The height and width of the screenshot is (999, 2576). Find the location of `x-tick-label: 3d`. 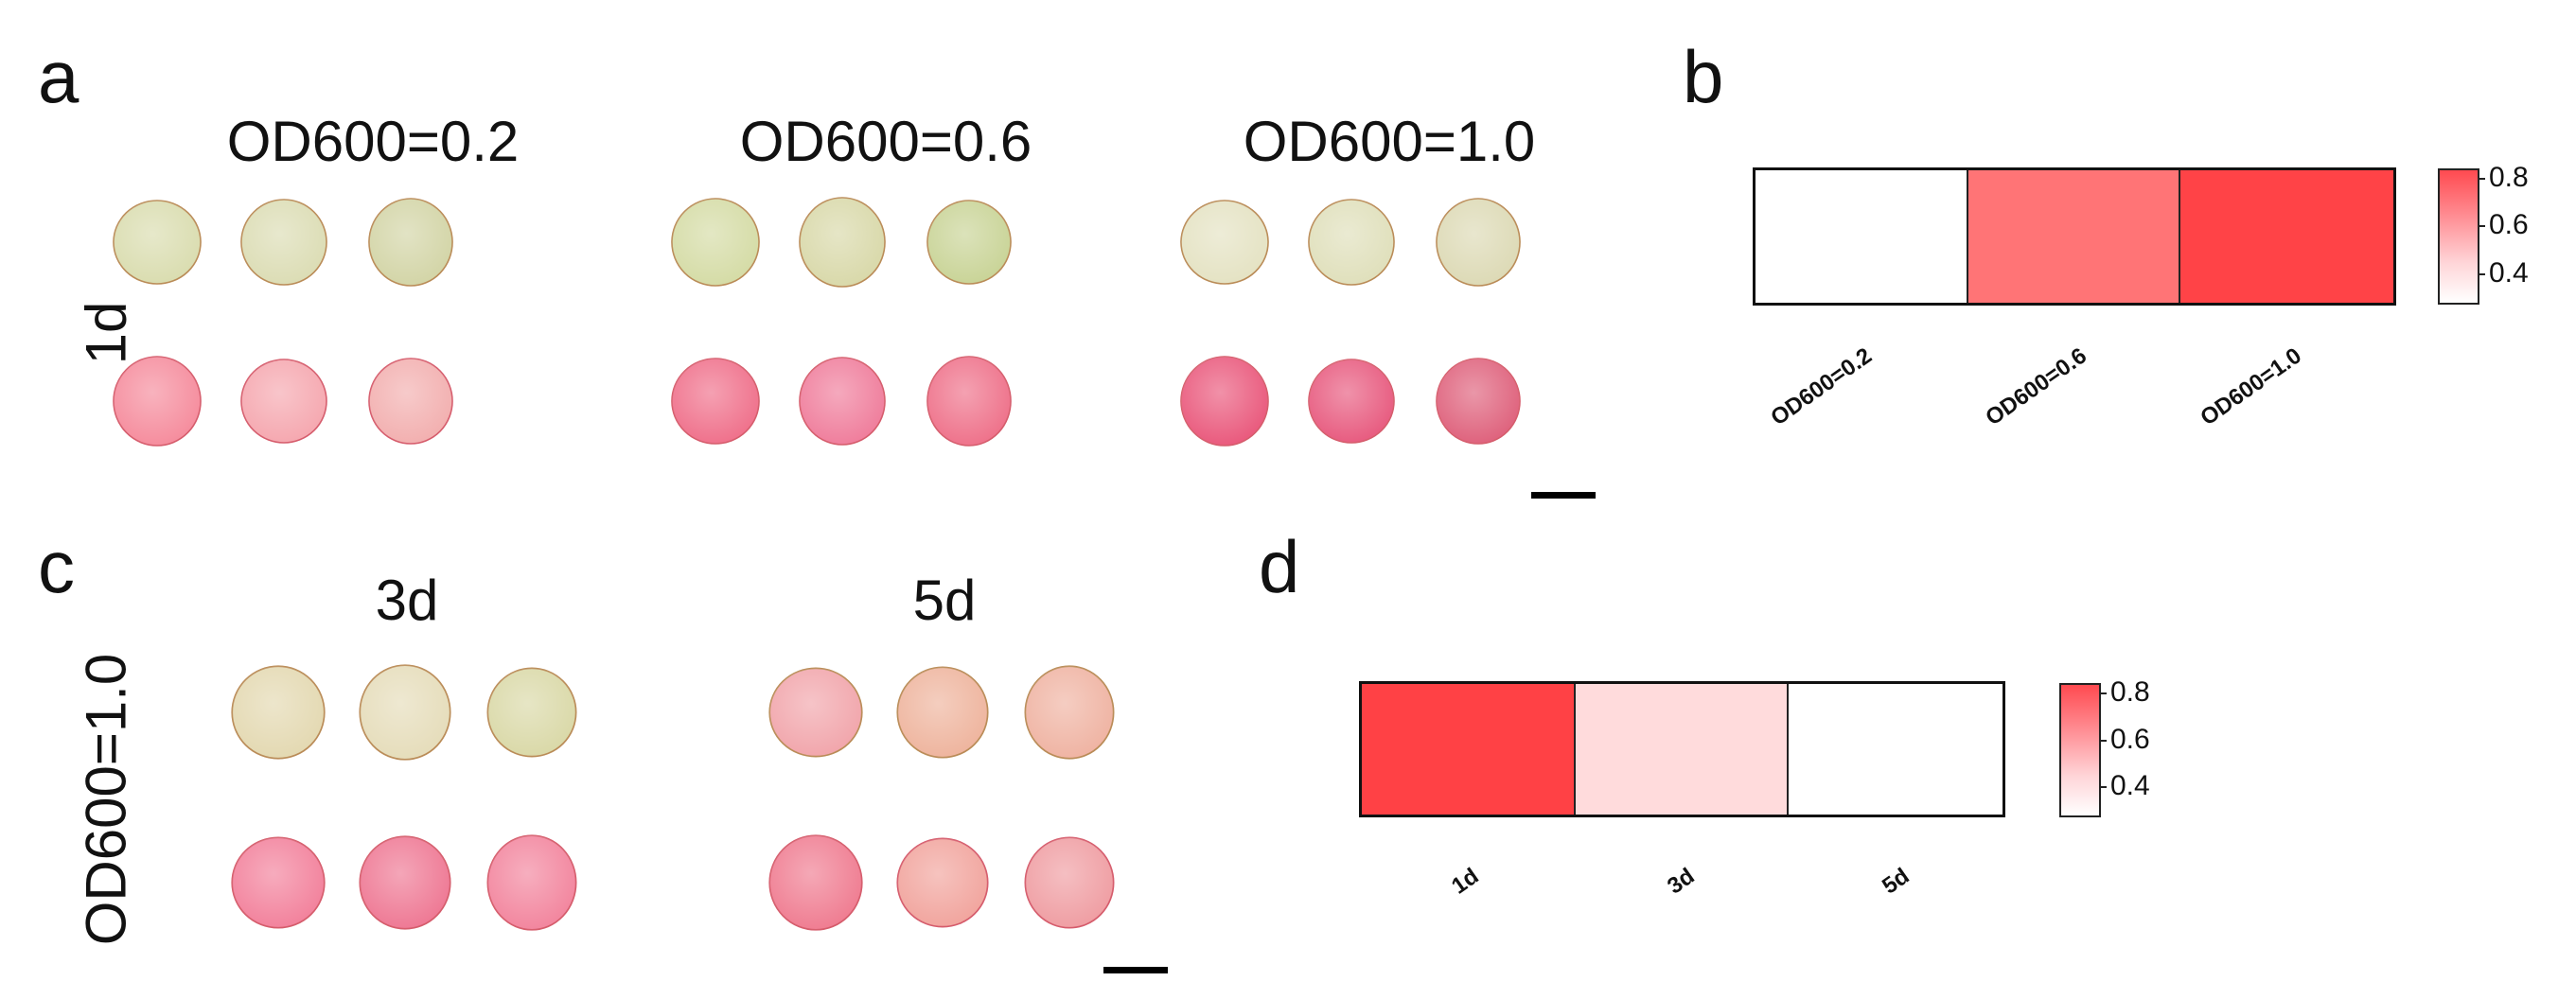

x-tick-label: 3d is located at coordinates (1680, 881).